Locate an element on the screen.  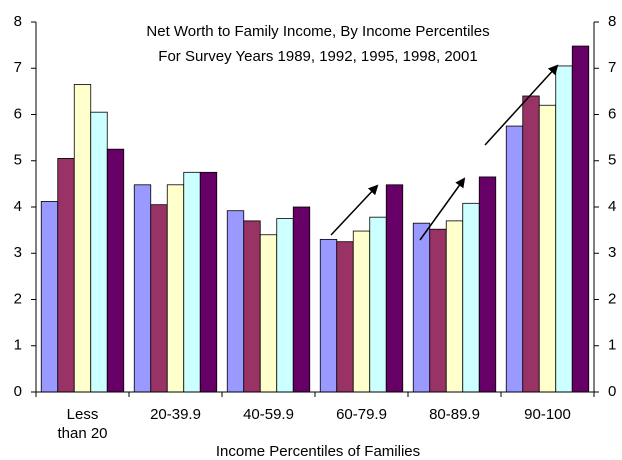
y2-tick-label: 0 is located at coordinates (612, 391).